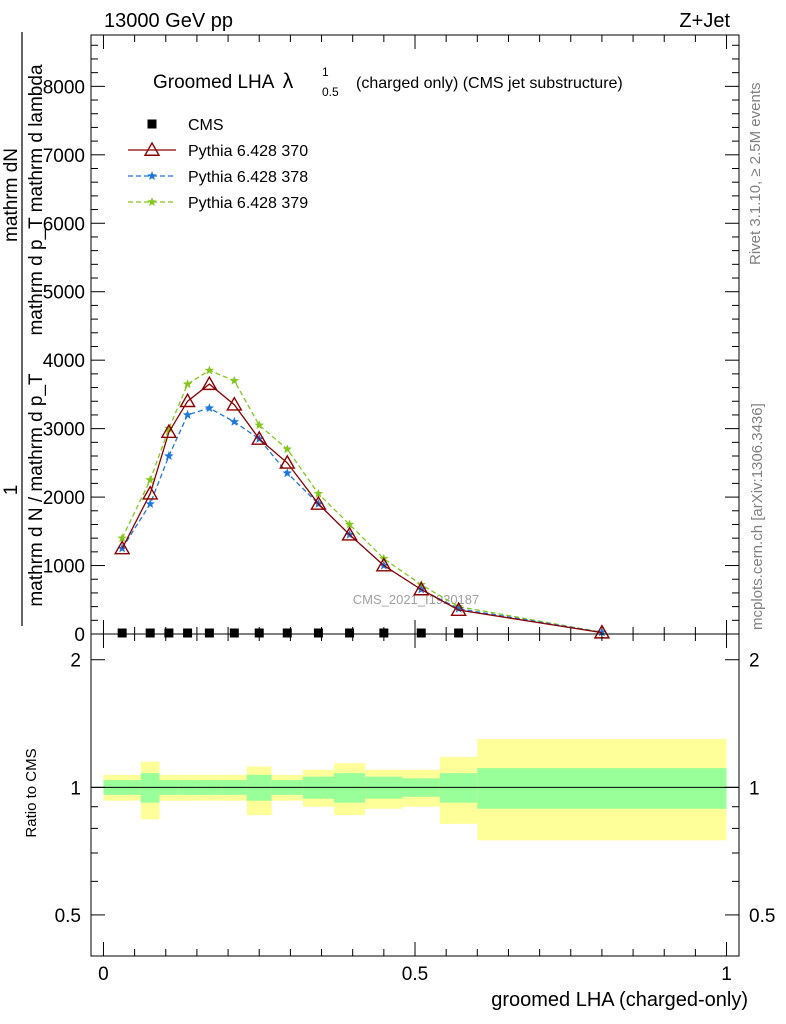  What do you see at coordinates (754, 661) in the screenshot?
I see `ratio-ytick-label-right: 2` at bounding box center [754, 661].